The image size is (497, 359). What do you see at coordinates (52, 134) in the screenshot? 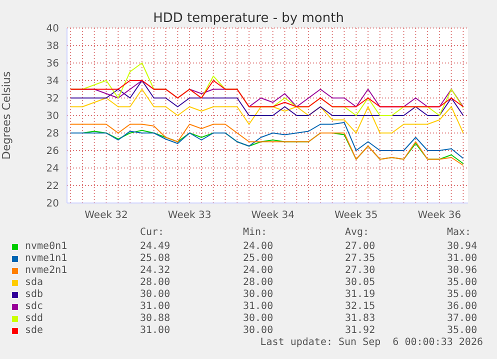
I see `y-tick-label: 28` at bounding box center [52, 134].